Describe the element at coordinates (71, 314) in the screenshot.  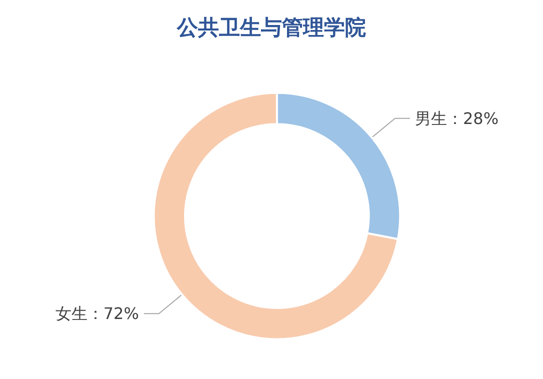
I see `slice-label: 女生` at that location.